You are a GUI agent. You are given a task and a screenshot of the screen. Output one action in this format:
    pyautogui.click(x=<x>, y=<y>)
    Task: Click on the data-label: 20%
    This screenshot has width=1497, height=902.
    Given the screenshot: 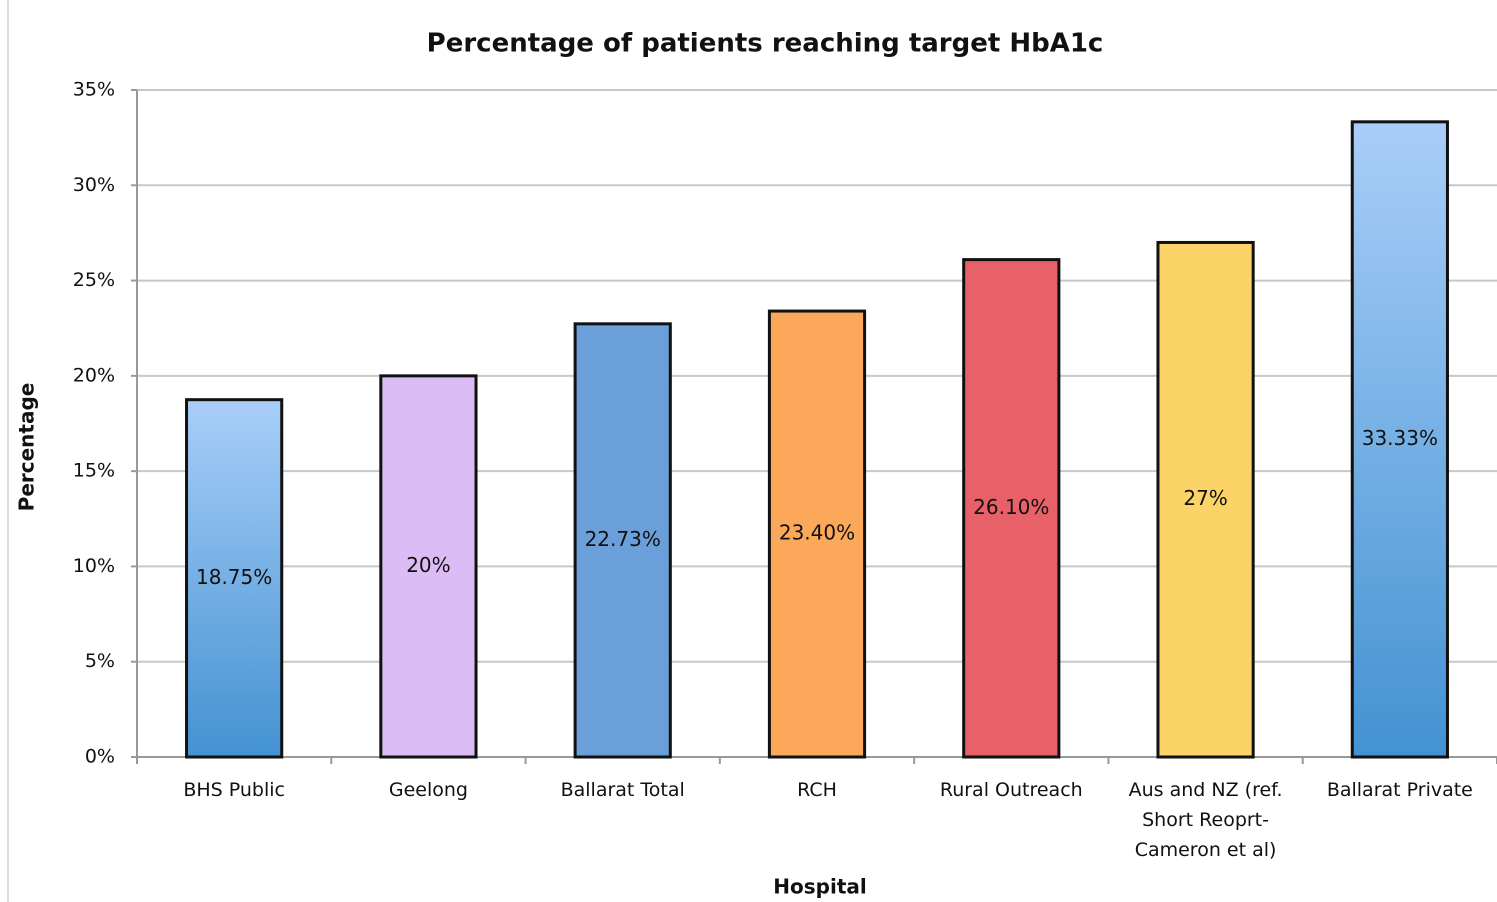 What is the action you would take?
    pyautogui.click(x=428, y=565)
    